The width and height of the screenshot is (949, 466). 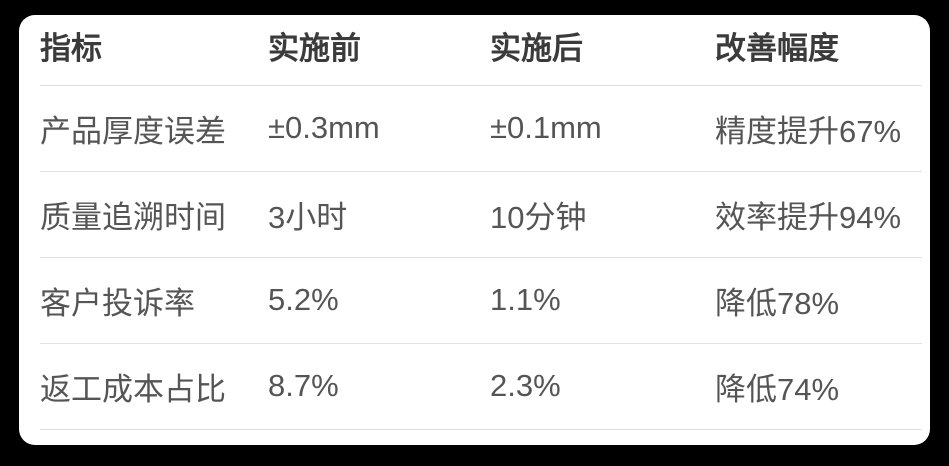 I want to click on after-cell: 2.3%, so click(x=602, y=386).